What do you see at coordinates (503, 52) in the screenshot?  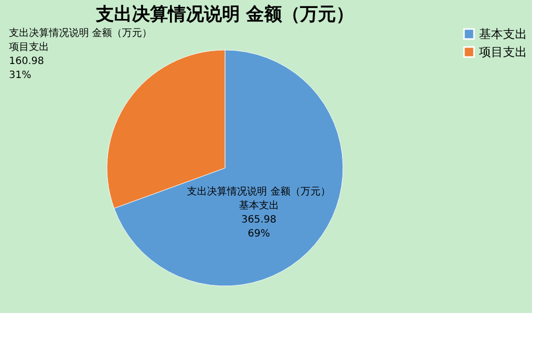 I see `legend-label: 项目支出` at bounding box center [503, 52].